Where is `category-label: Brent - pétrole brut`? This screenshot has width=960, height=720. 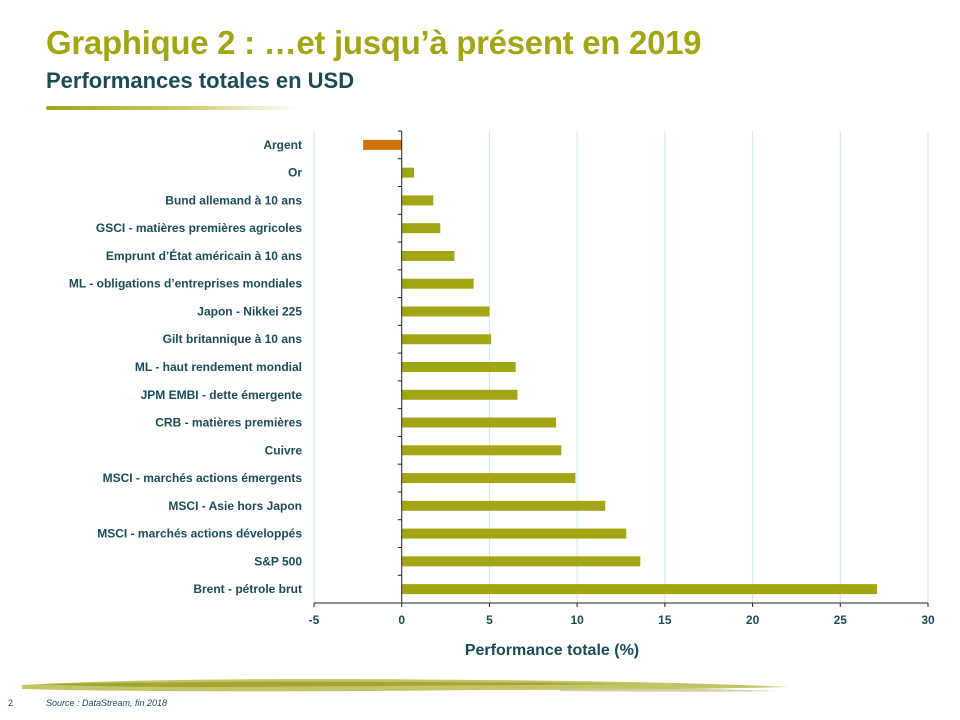 category-label: Brent - pétrole brut is located at coordinates (247, 589).